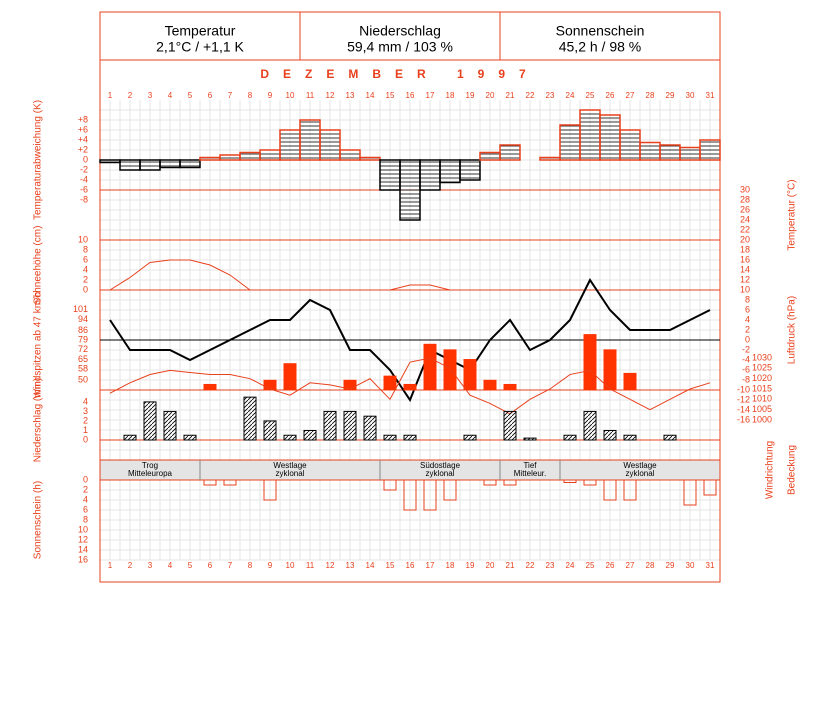 This screenshot has width=827, height=702. Describe the element at coordinates (400, 31) in the screenshot. I see `header-title: Niederschlag` at that location.